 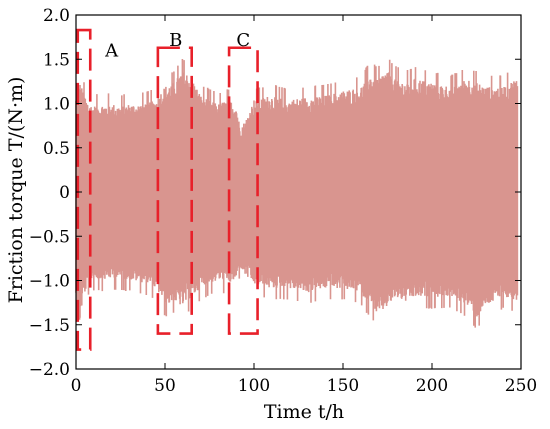 What do you see at coordinates (56, 60) in the screenshot?
I see `y-tick-label: 1.5` at bounding box center [56, 60].